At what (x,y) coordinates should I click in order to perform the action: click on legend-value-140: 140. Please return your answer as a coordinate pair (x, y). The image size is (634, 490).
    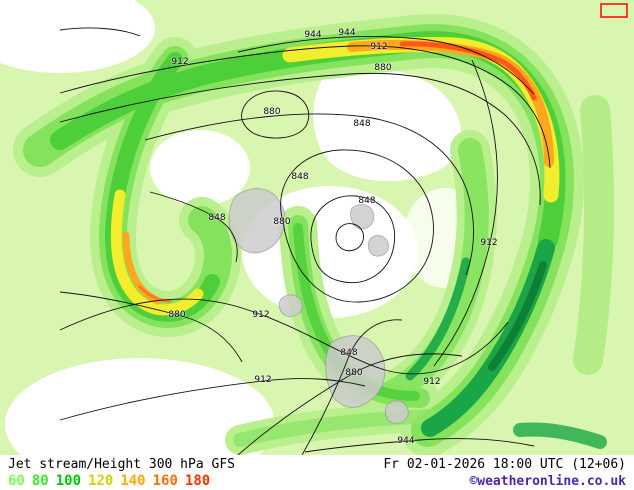
    Looking at the image, I should click on (133, 481).